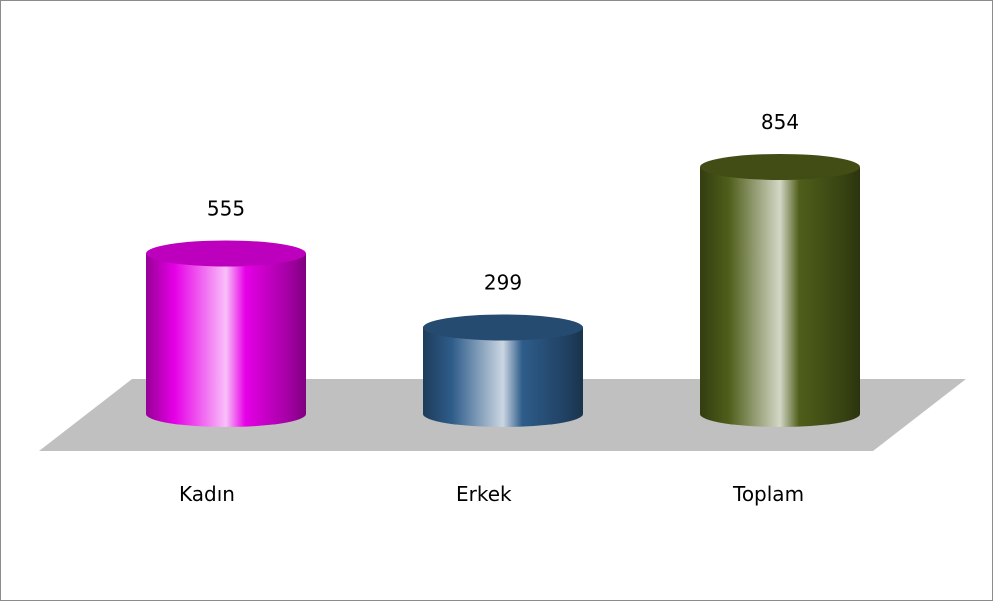 Image resolution: width=993 pixels, height=601 pixels. Describe the element at coordinates (484, 494) in the screenshot. I see `category-label-1: Erkek` at that location.